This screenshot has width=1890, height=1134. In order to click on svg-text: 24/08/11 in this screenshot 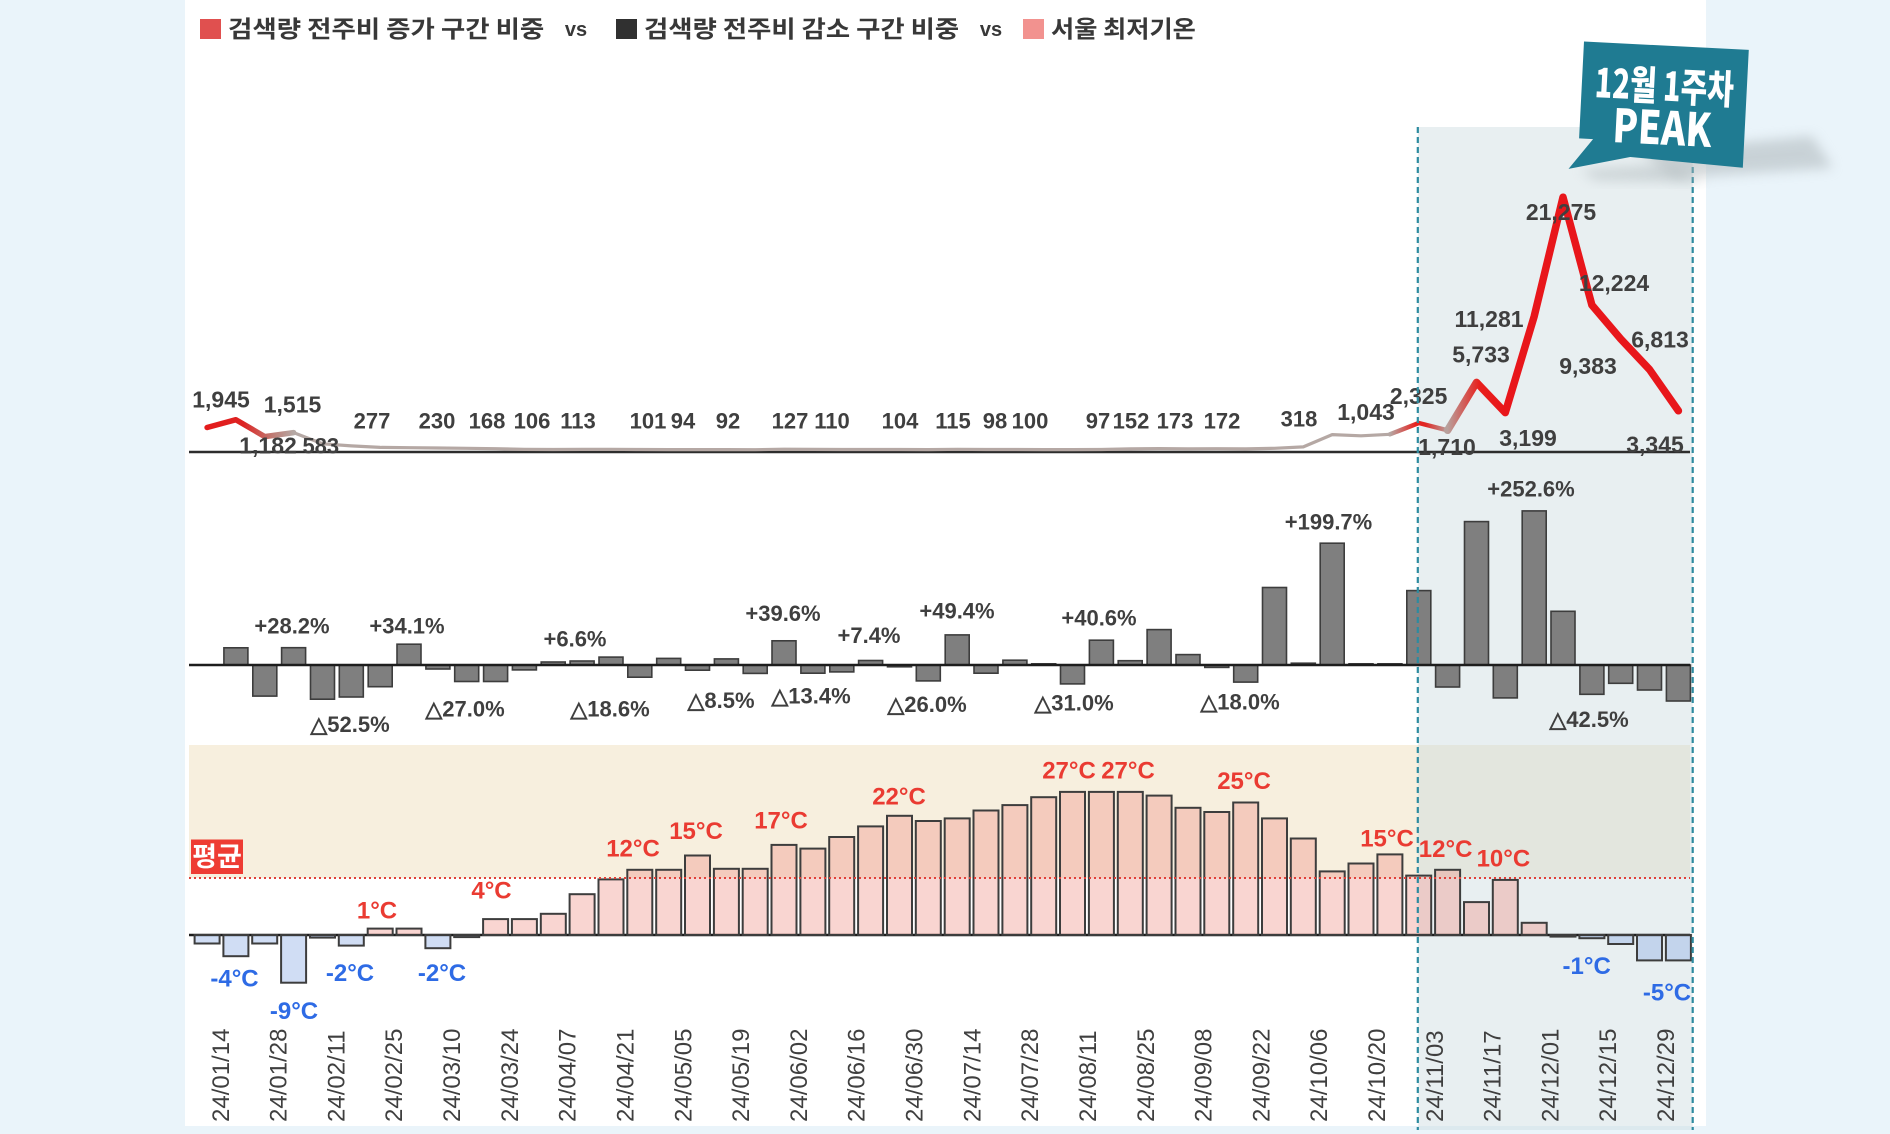, I will do `click(1088, 1076)`.